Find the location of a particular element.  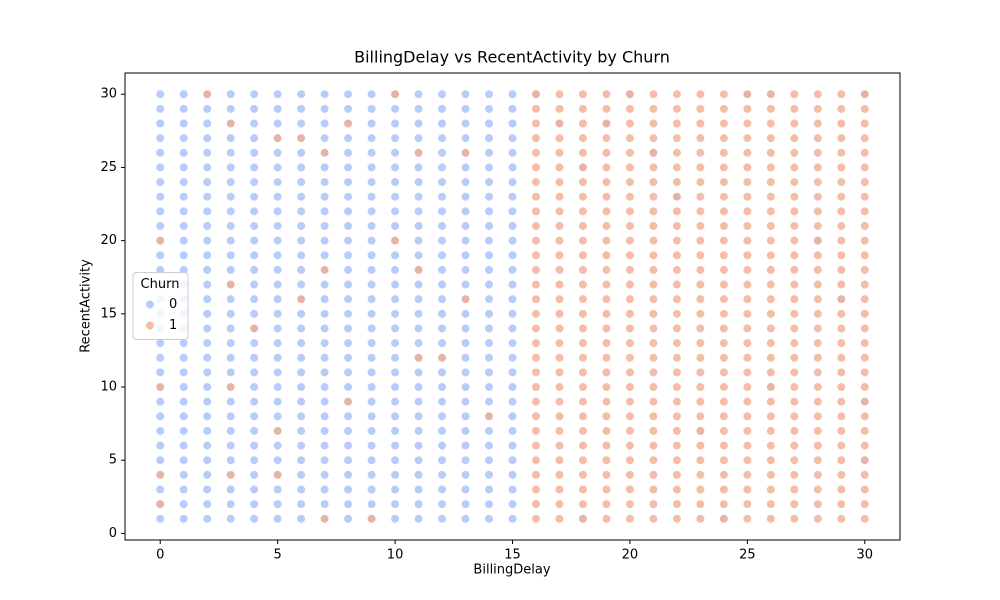

x-tick-label: 15 is located at coordinates (512, 555).